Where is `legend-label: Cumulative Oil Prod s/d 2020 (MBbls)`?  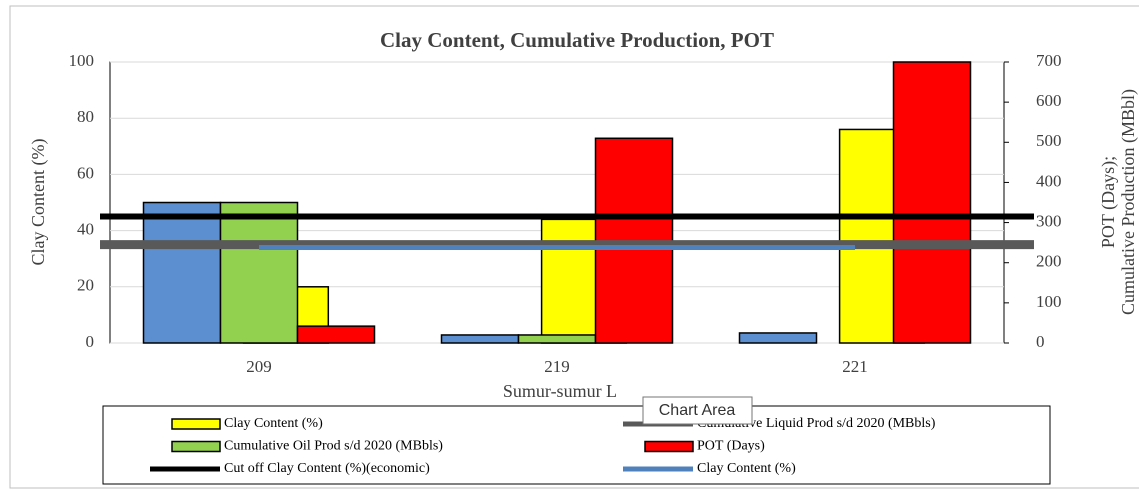 legend-label: Cumulative Oil Prod s/d 2020 (MBbls) is located at coordinates (333, 446).